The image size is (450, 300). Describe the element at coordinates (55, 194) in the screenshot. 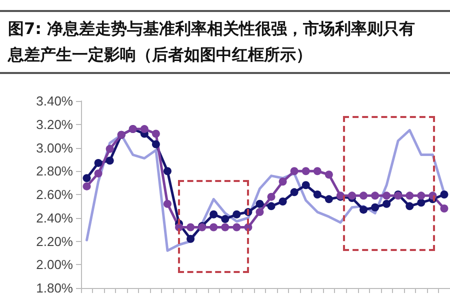

I see `y-tick-label: 2.60%` at that location.